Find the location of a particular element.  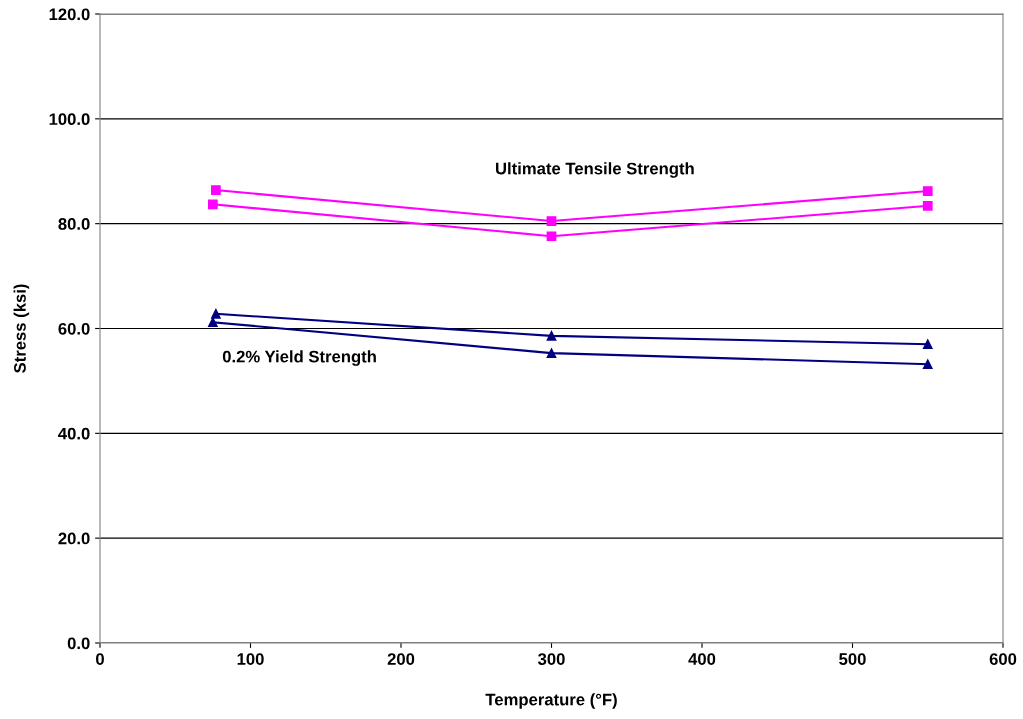

y-tick-label: 100.0 is located at coordinates (69, 119).